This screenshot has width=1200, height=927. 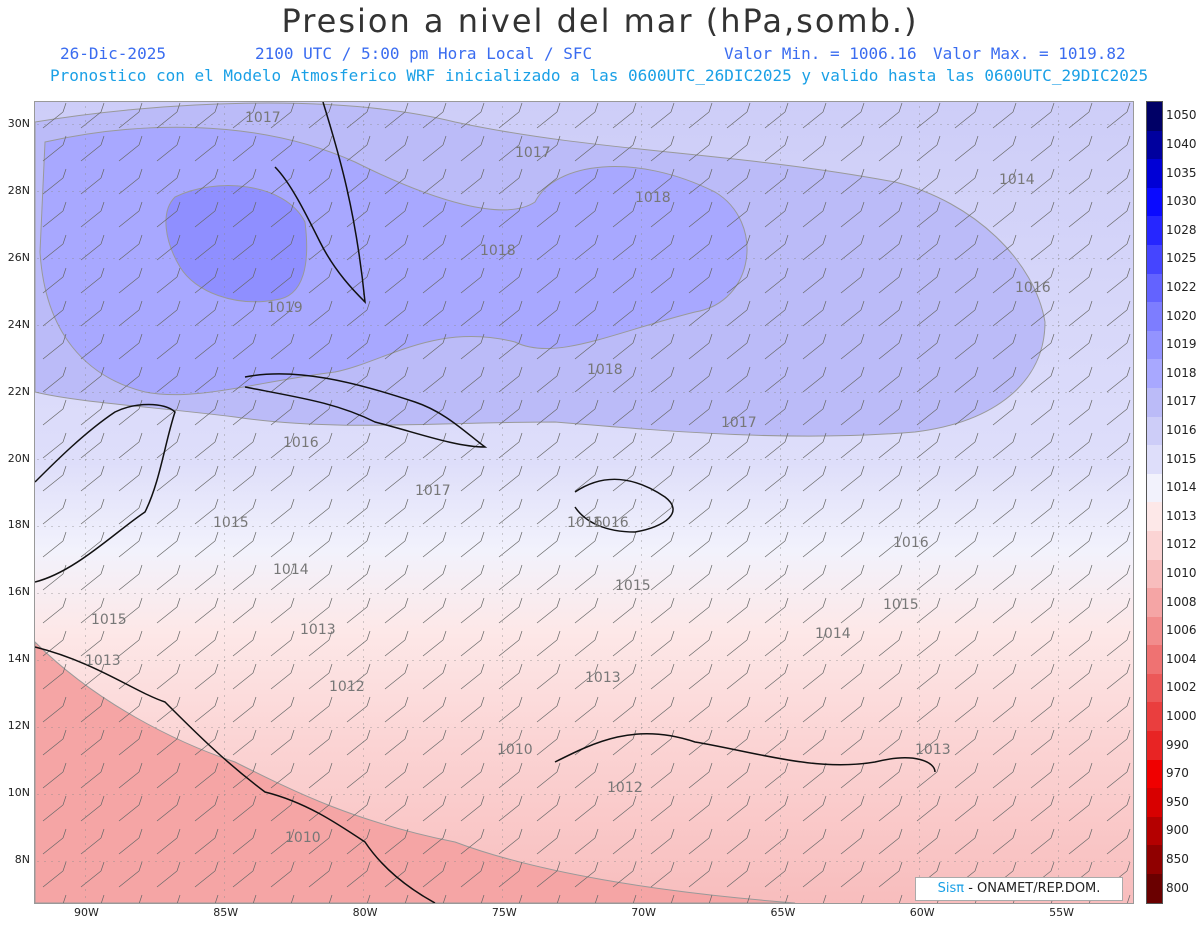 I want to click on time-label: 2100 UTC / 5:00 pm Hora Local / SFC, so click(x=424, y=53).